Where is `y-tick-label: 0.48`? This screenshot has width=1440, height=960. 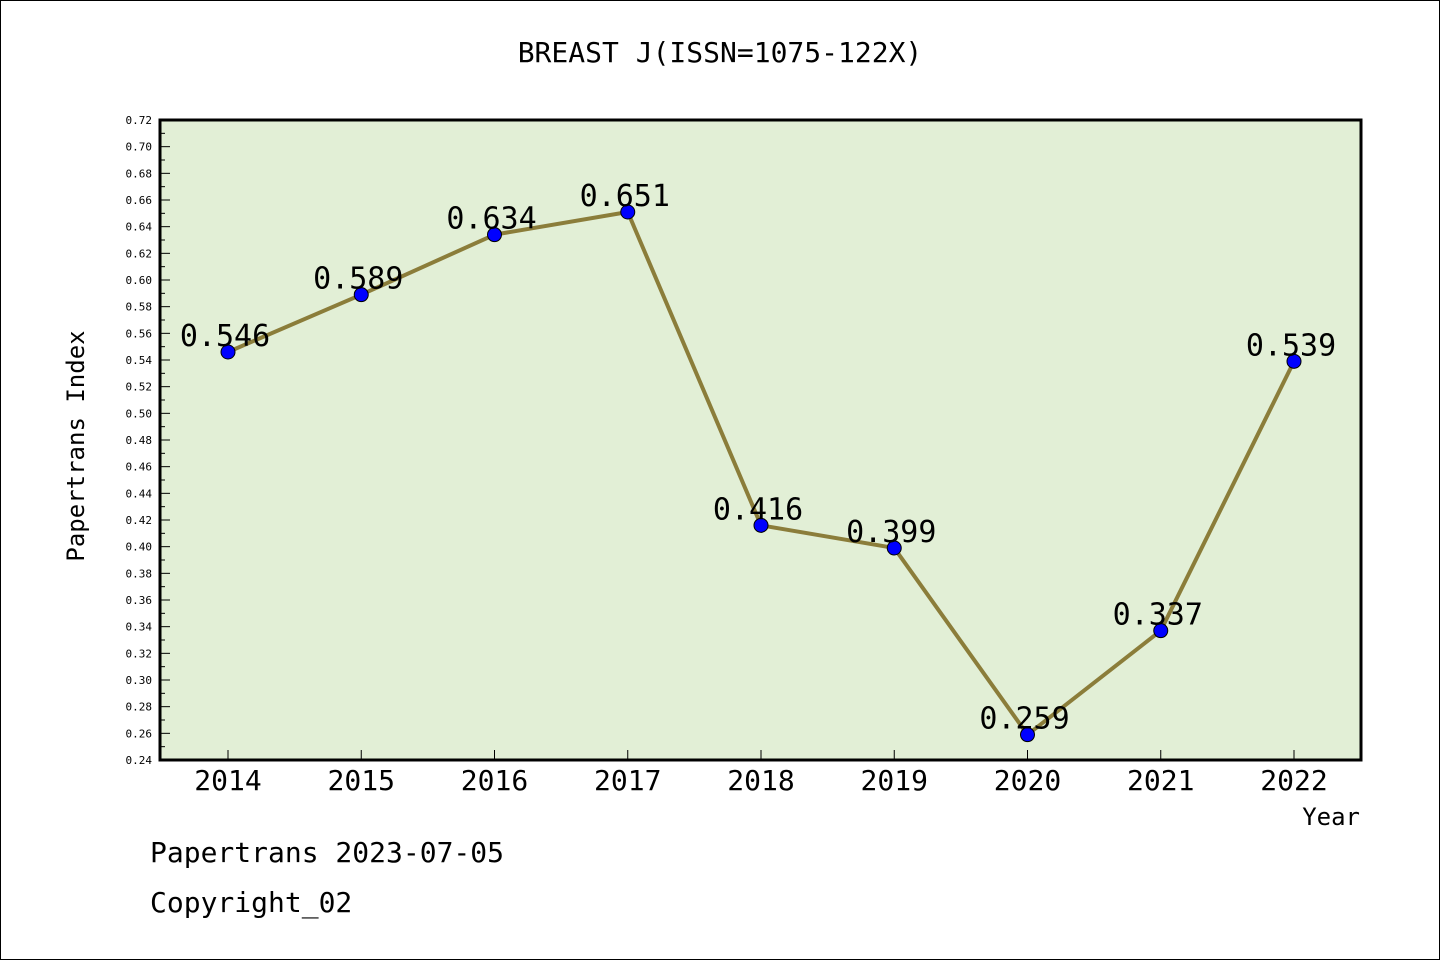 y-tick-label: 0.48 is located at coordinates (139, 440).